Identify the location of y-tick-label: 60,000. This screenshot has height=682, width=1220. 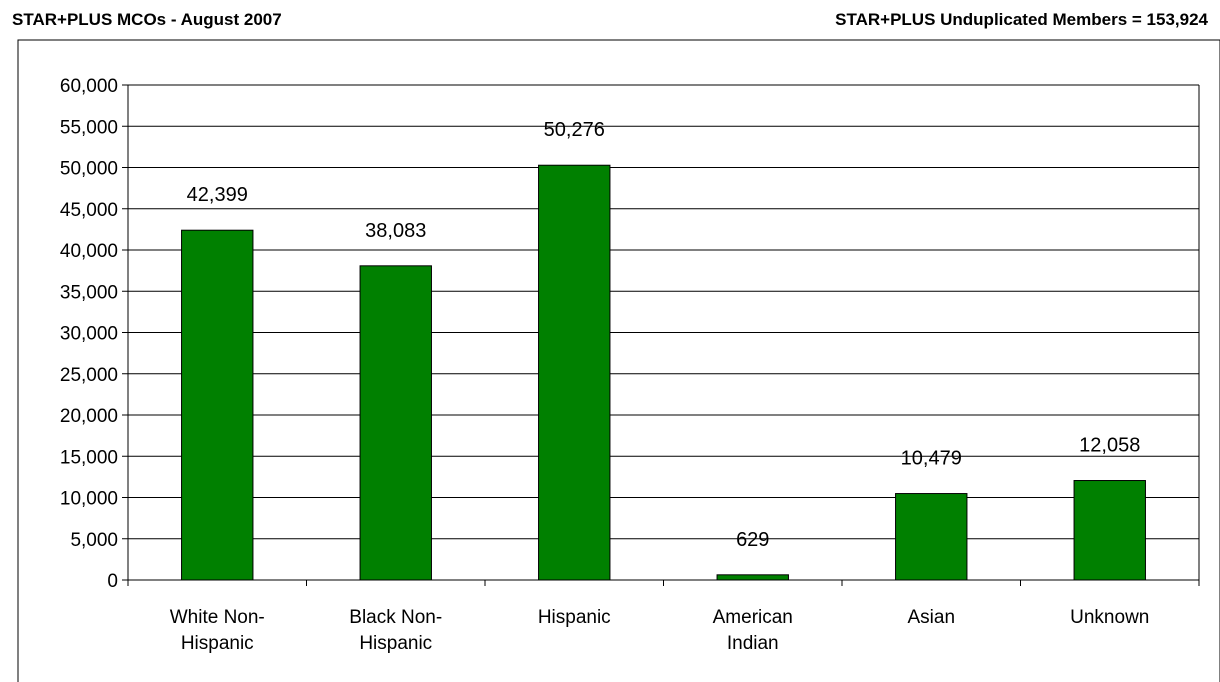
(89, 86).